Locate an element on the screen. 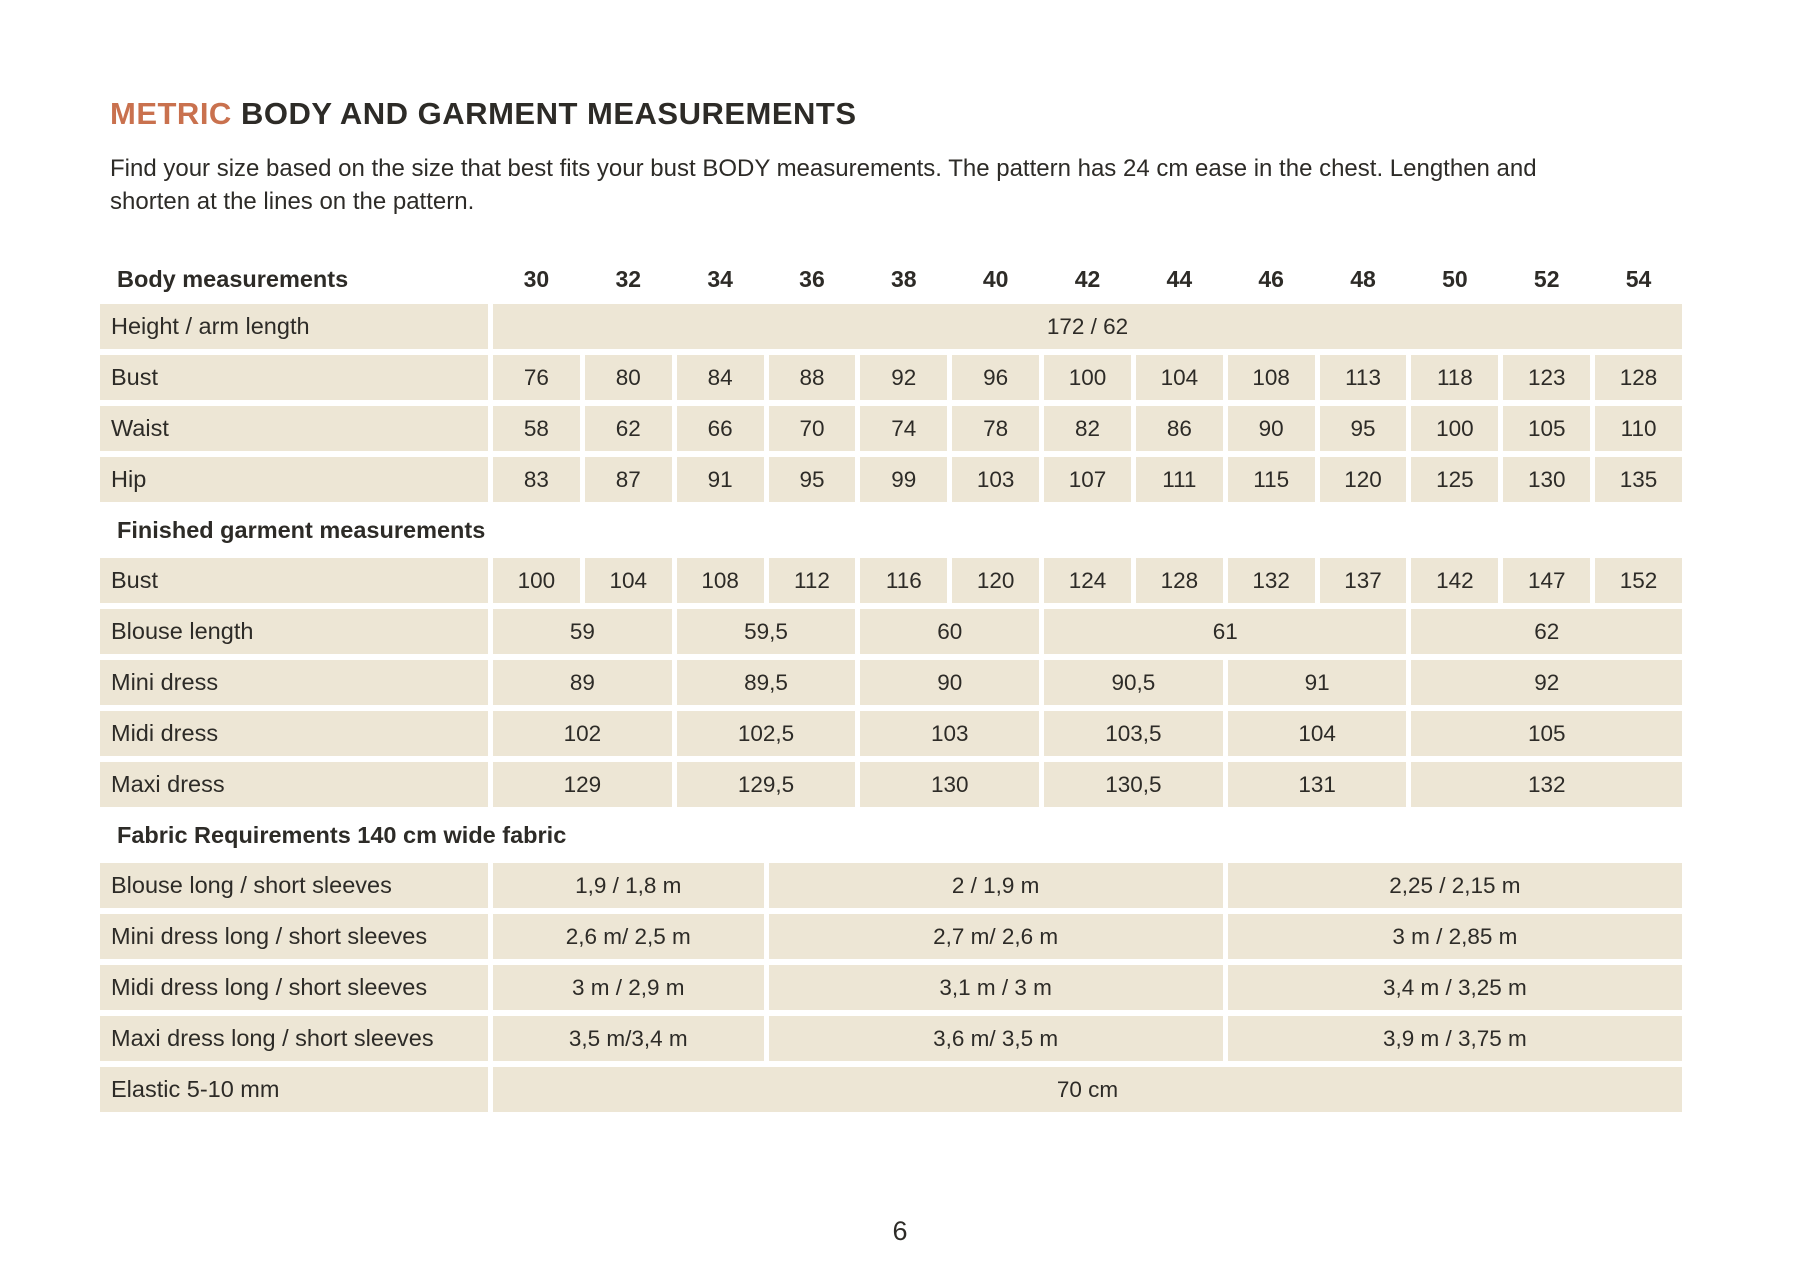 Image resolution: width=1800 pixels, height=1284 pixels. cell-mini-dress-5: 92 is located at coordinates (1546, 682).